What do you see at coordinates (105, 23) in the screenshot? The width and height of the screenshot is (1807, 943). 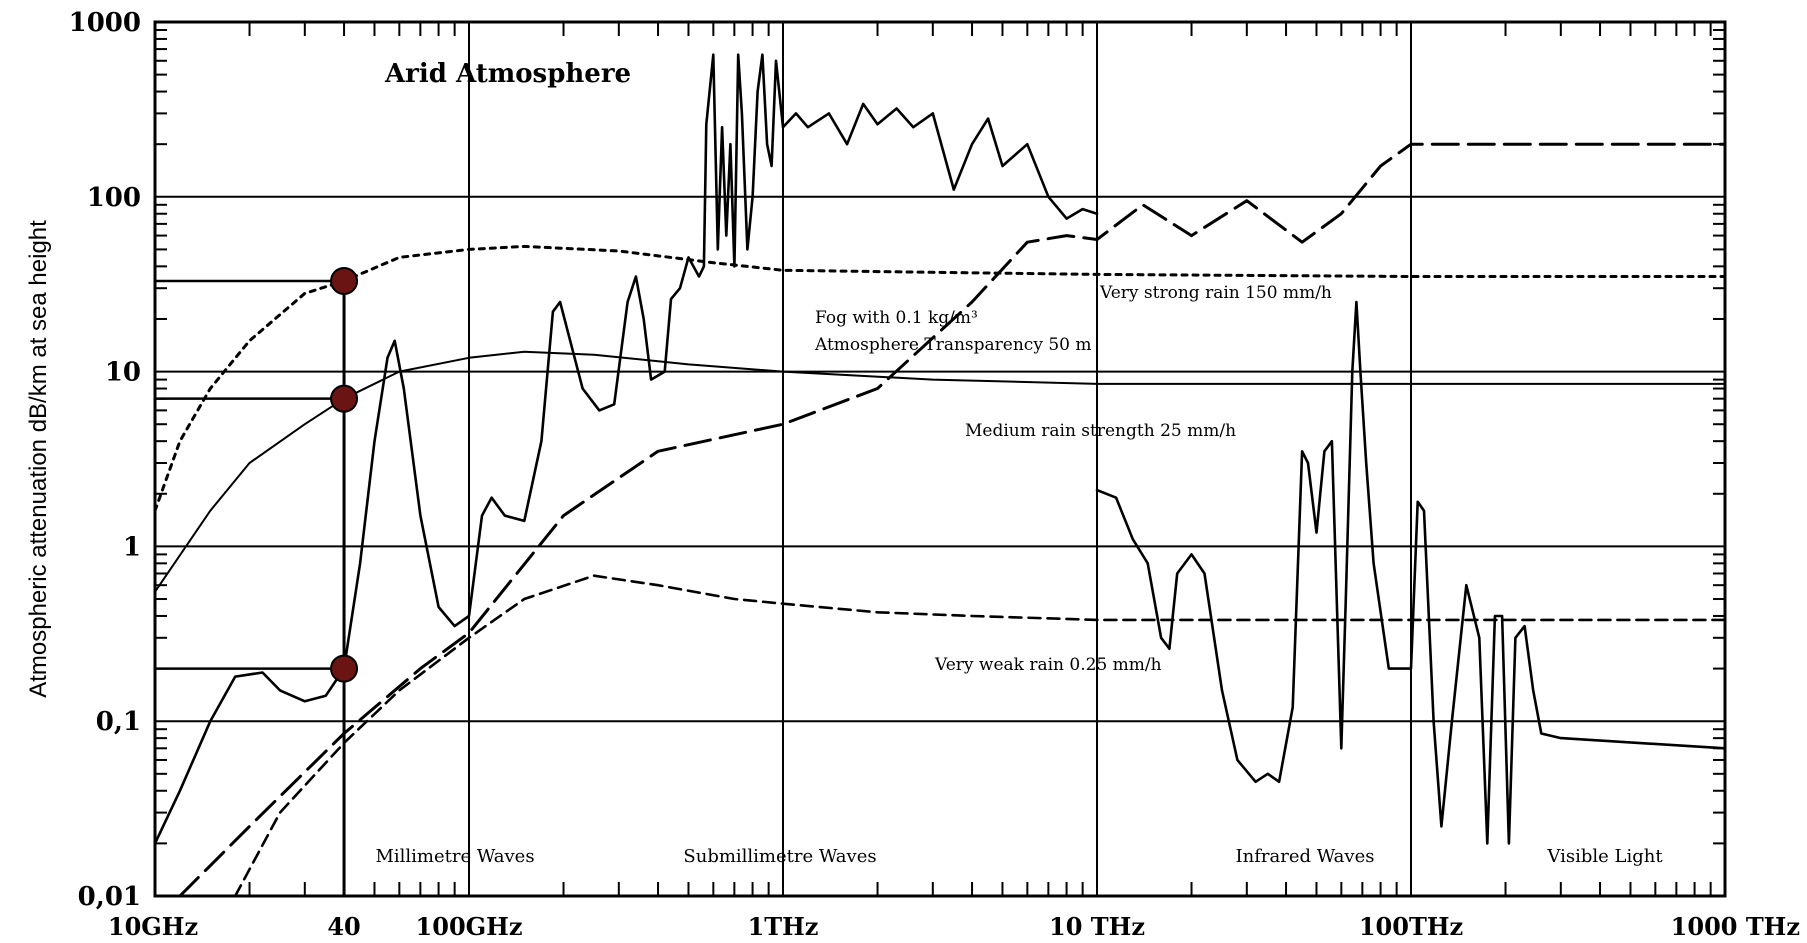 I see `y-tick-label: 1000` at bounding box center [105, 23].